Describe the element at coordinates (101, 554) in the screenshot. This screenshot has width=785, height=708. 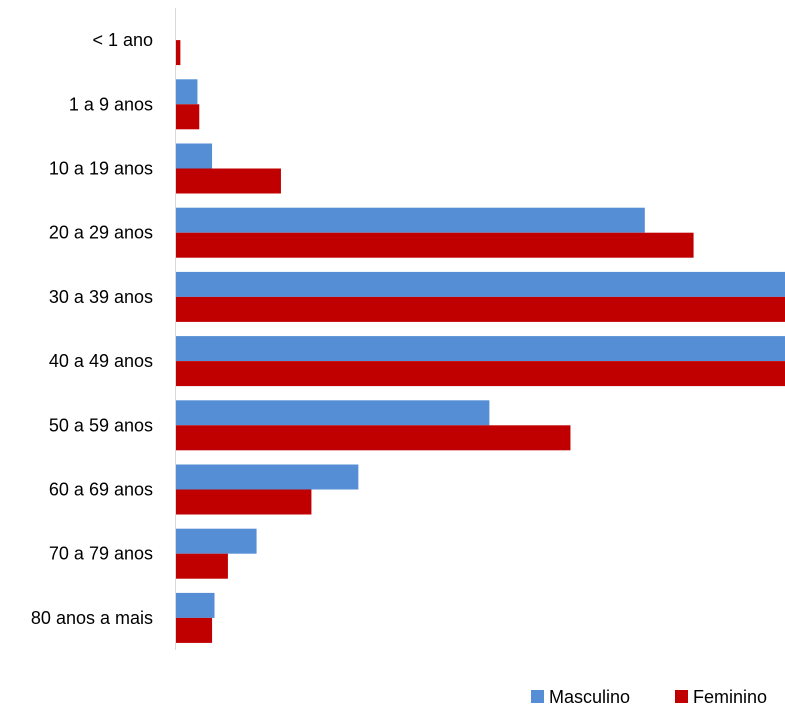
I see `category-label-8: 70 a 79 anos` at that location.